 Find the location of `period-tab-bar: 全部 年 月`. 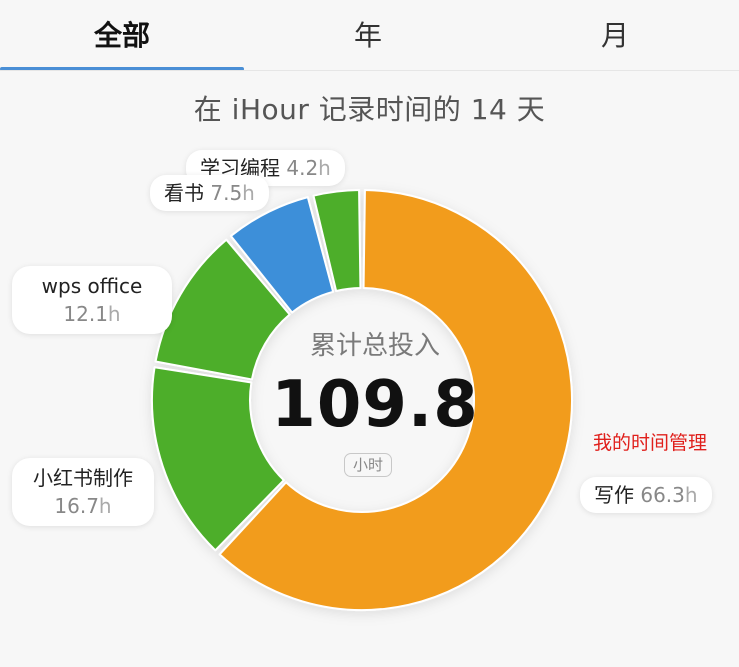

period-tab-bar: 全部 年 月 is located at coordinates (369, 36).